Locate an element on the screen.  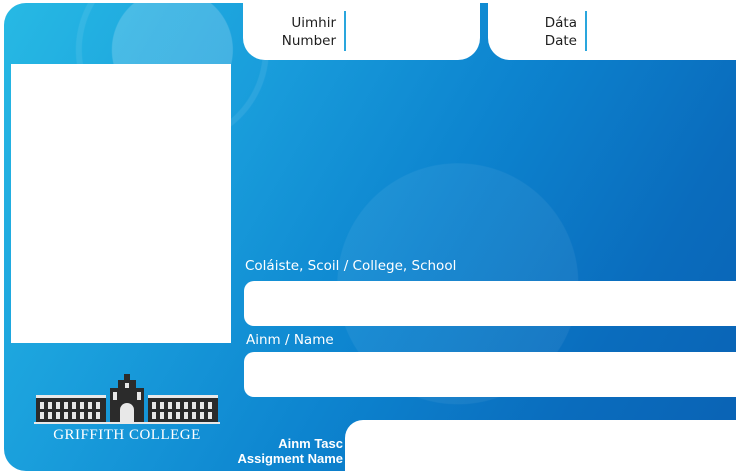
number-label-en: Number is located at coordinates (308, 41).